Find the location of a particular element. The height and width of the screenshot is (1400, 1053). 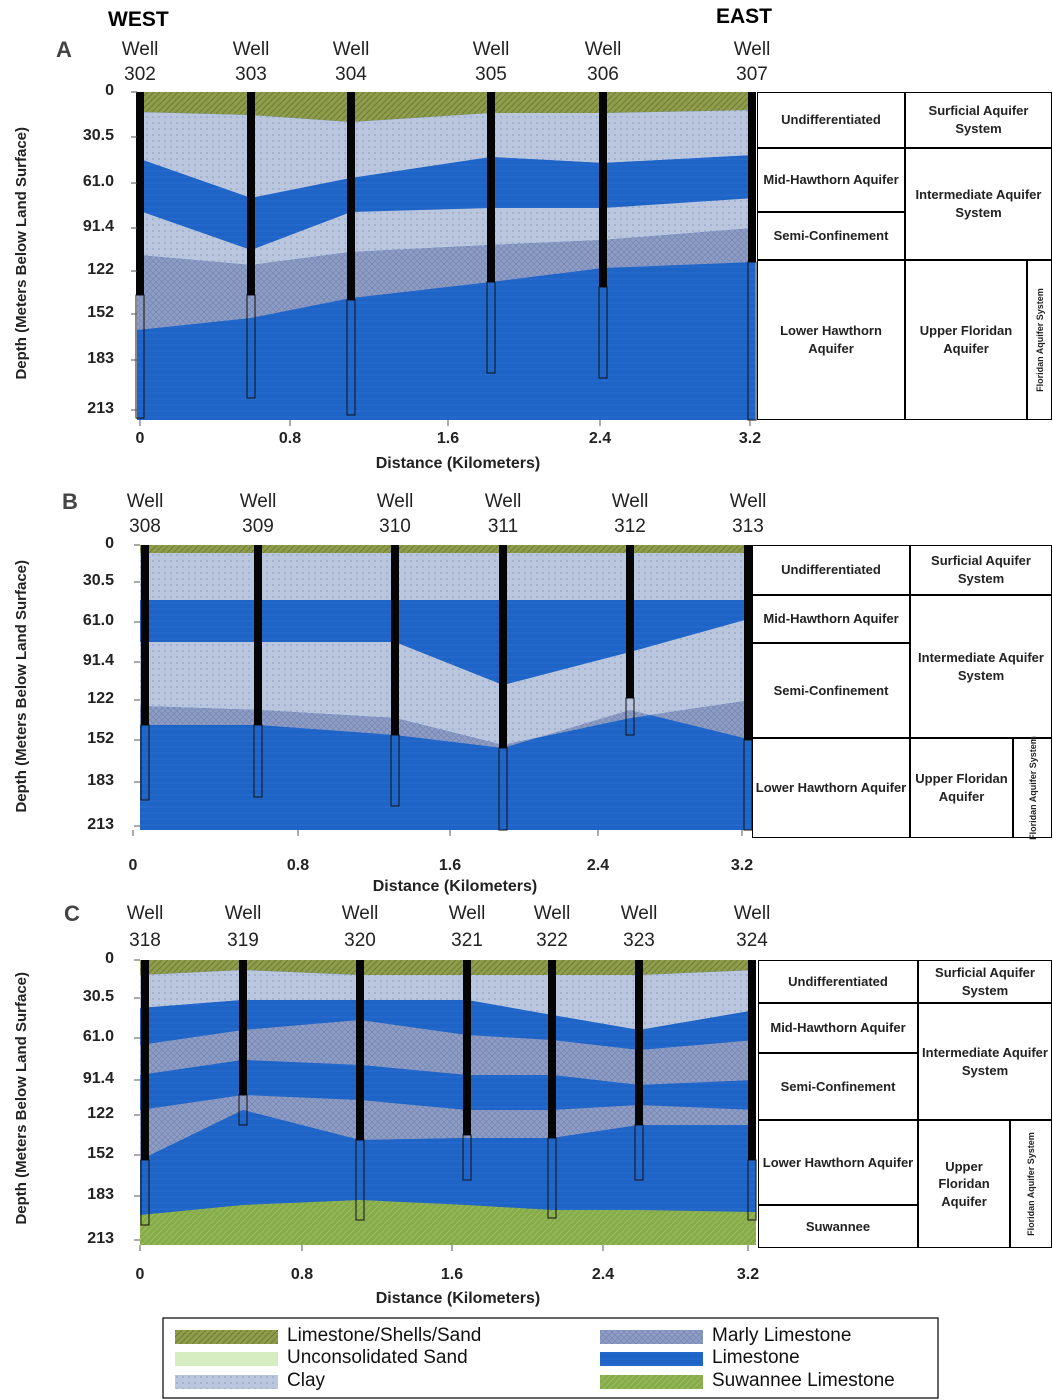

y-tick-label: 122 is located at coordinates (100, 698).